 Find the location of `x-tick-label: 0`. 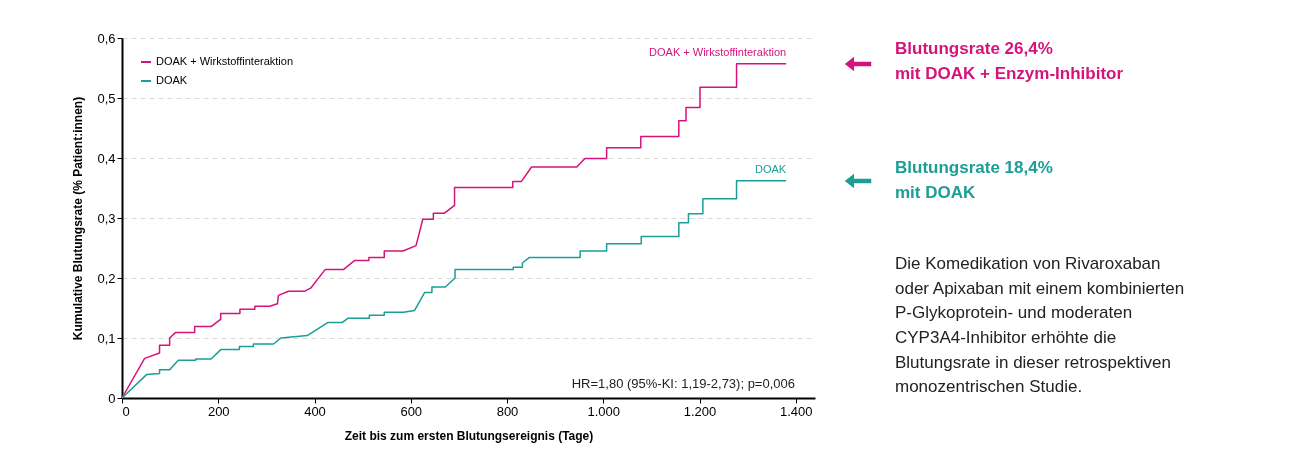

x-tick-label: 0 is located at coordinates (126, 411).